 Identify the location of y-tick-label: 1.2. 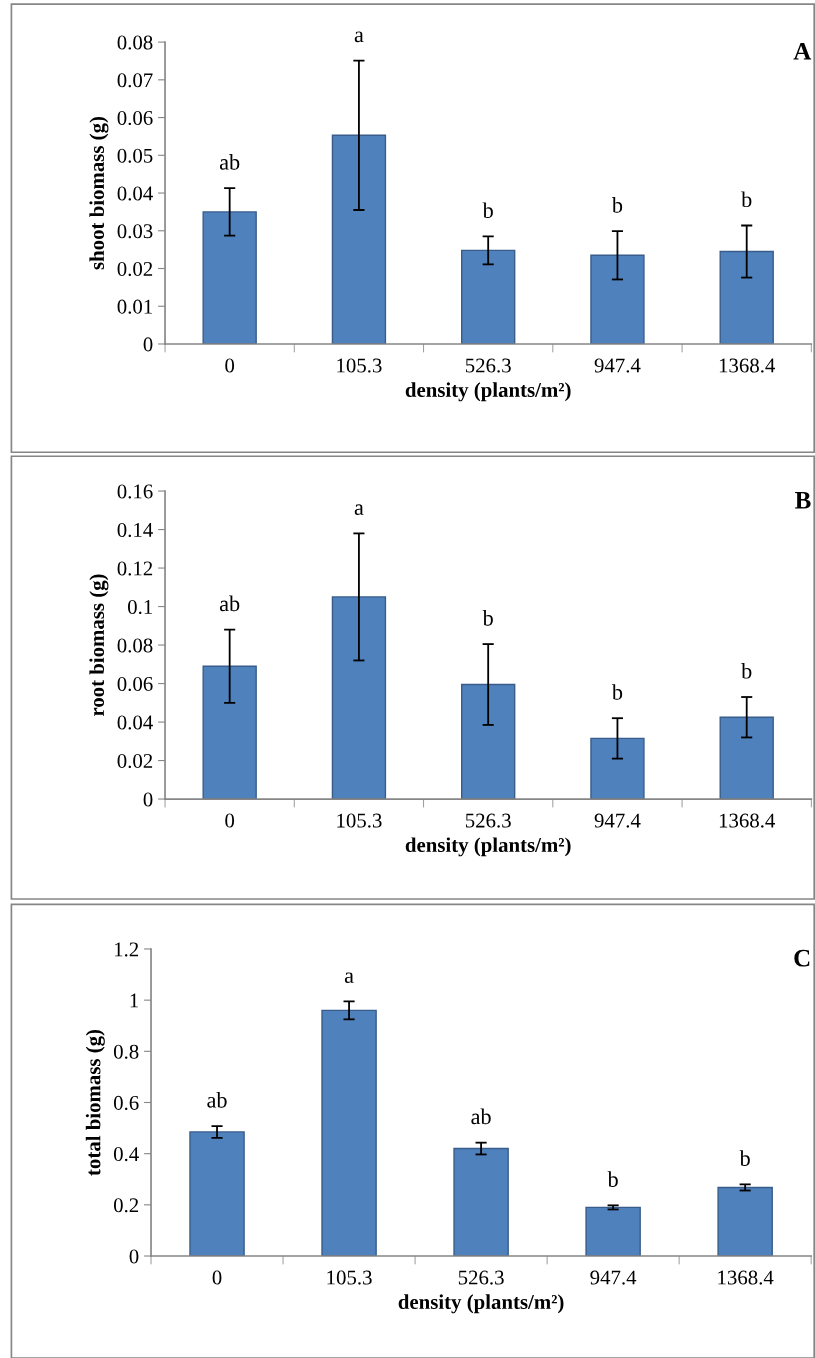
(127, 949).